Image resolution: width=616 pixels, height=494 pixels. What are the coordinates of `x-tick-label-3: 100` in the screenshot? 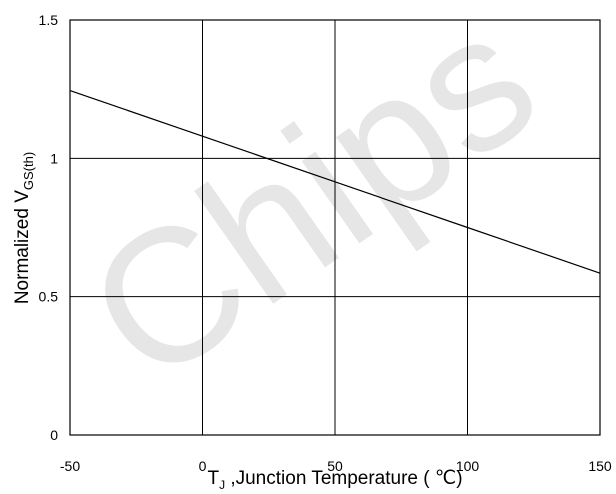 It's located at (468, 466).